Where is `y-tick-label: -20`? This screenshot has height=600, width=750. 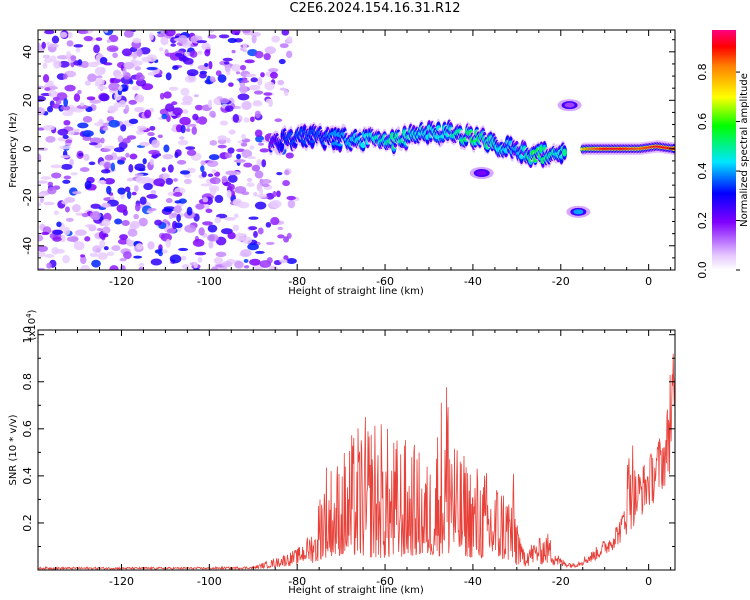 y-tick-label: -20 is located at coordinates (27, 197).